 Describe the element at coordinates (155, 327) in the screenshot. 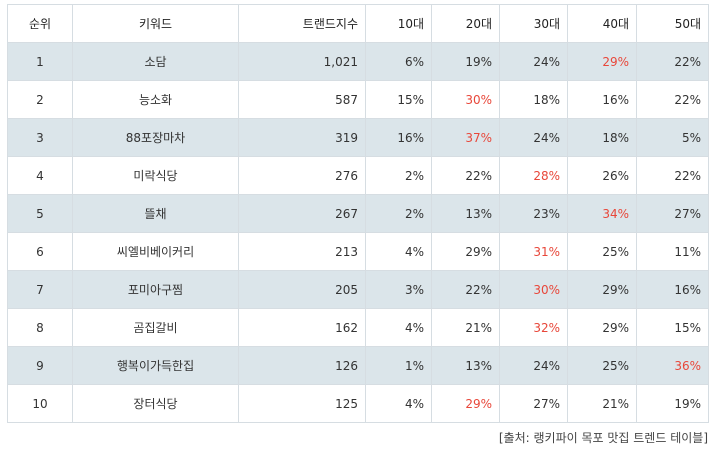

I see `keyword-cell: 곰집갈비` at that location.